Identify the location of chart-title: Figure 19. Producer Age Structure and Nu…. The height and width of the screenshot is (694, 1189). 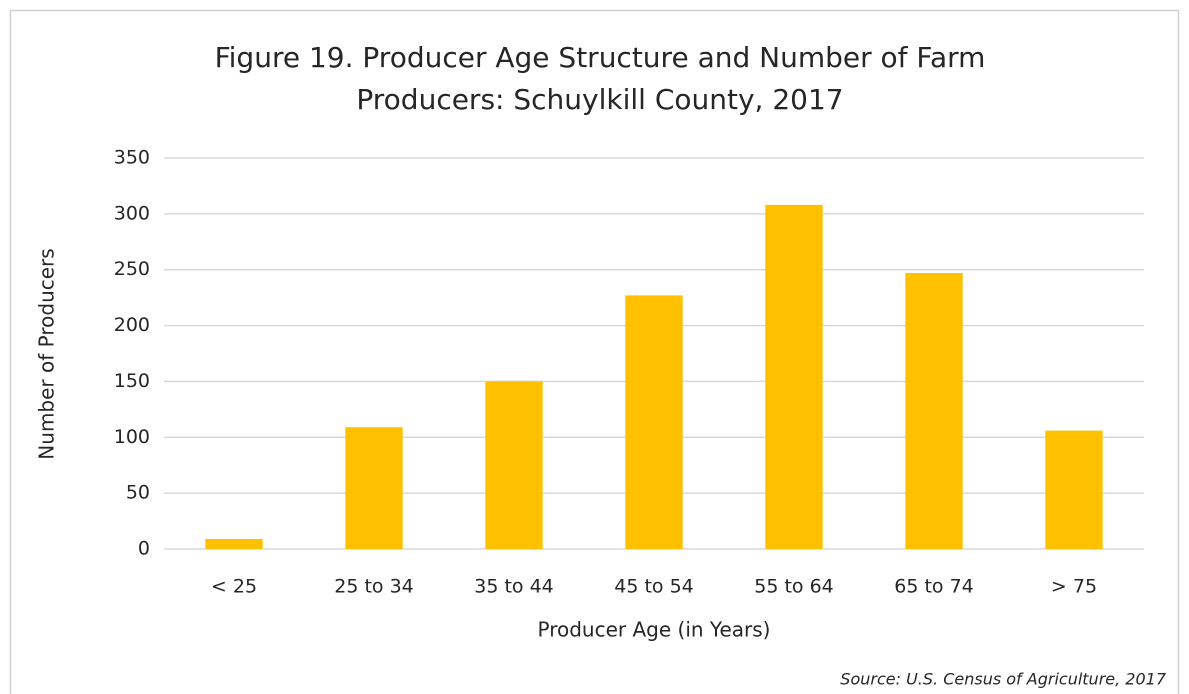
(600, 57).